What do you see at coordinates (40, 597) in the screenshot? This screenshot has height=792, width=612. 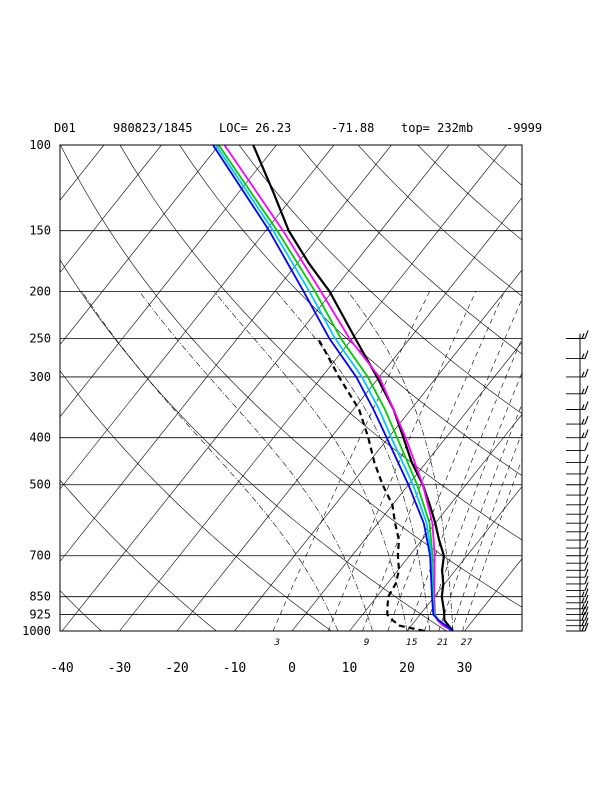 I see `pressure-tick-label: 850` at bounding box center [40, 597].